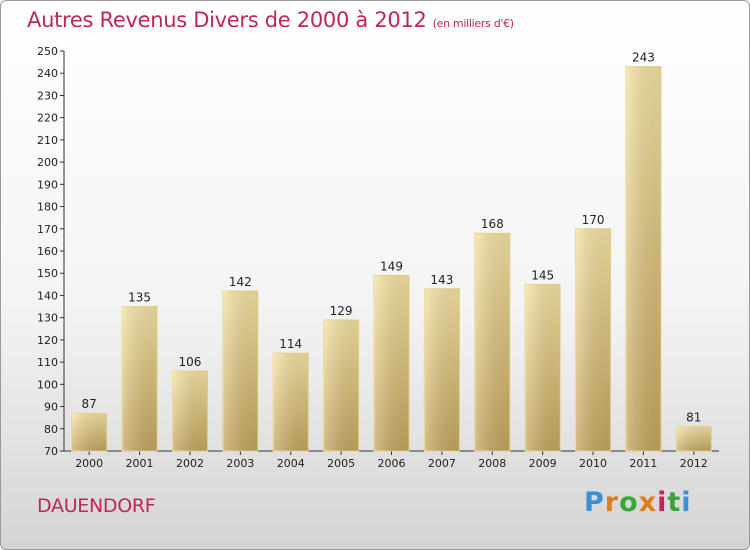  Describe the element at coordinates (593, 220) in the screenshot. I see `bar-value-label: 170` at that location.